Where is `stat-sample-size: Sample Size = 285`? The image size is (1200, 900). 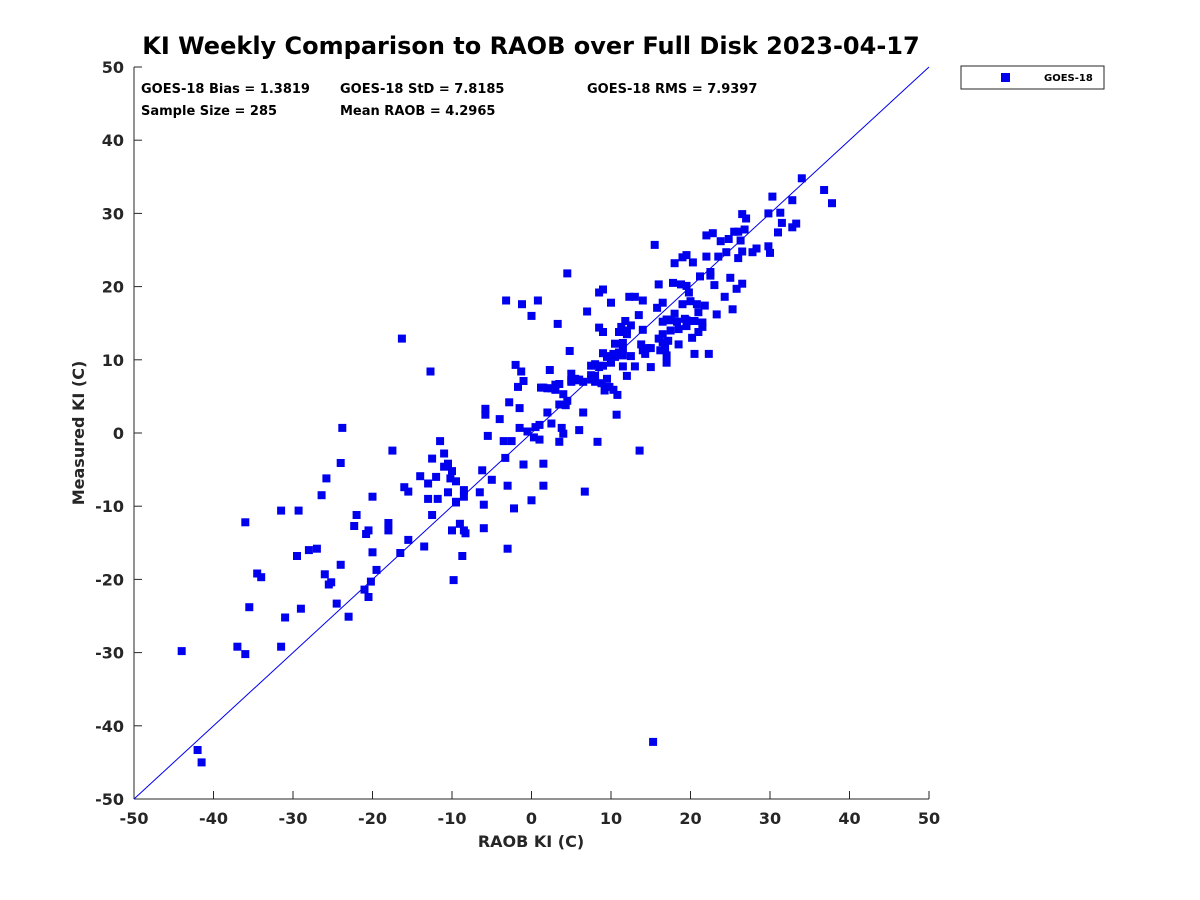 stat-sample-size: Sample Size = 285 is located at coordinates (209, 111).